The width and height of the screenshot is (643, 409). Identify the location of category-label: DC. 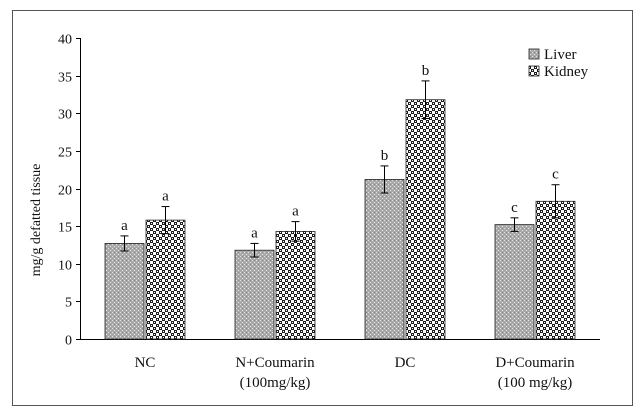
(405, 363).